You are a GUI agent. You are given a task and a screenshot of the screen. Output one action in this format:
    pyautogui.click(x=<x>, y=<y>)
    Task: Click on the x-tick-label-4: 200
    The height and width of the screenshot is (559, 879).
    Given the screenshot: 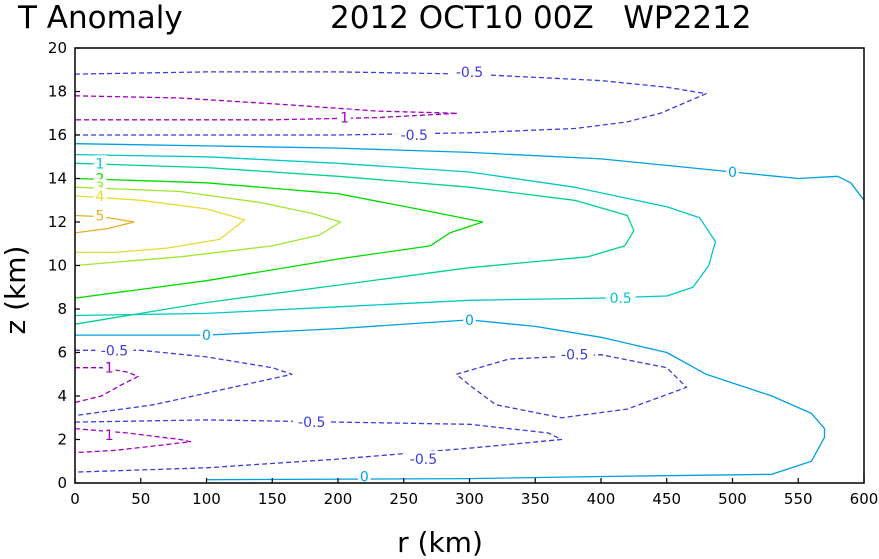 What is the action you would take?
    pyautogui.click(x=338, y=499)
    